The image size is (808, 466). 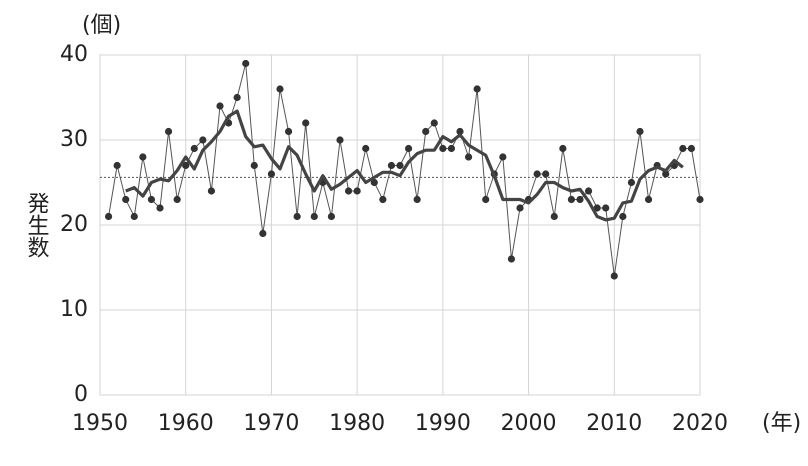 I want to click on y-tick-label: 30, so click(x=74, y=139).